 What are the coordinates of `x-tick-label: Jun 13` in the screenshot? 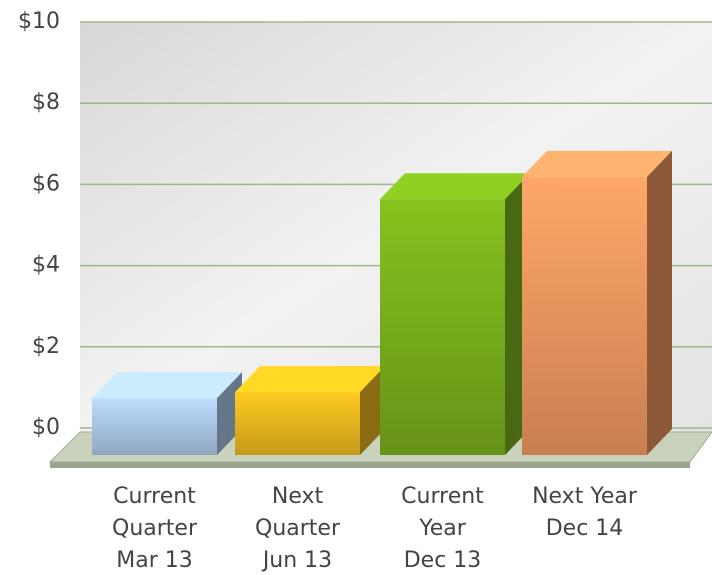 It's located at (296, 560).